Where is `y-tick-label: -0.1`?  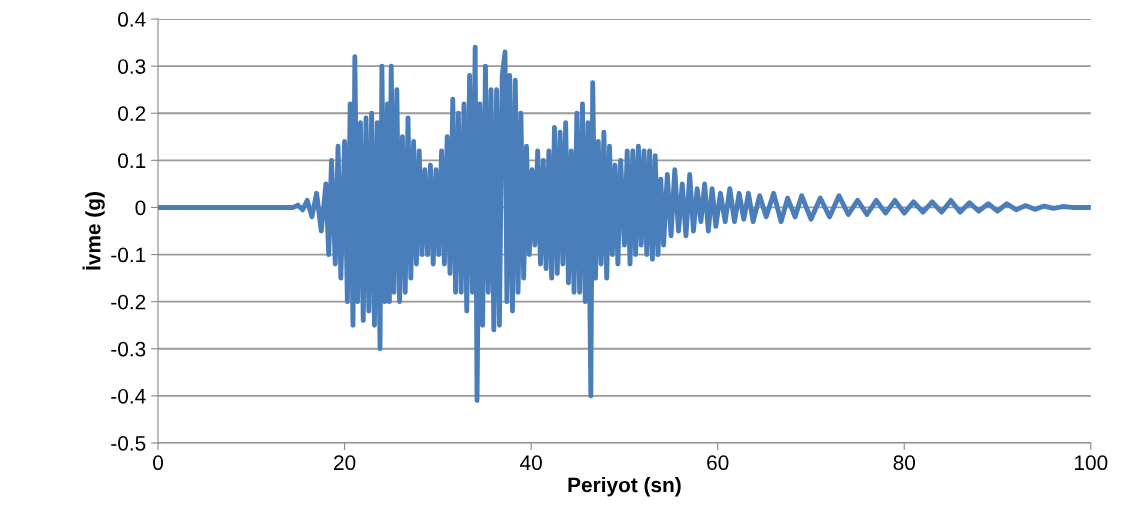
y-tick-label: -0.1 is located at coordinates (128, 255).